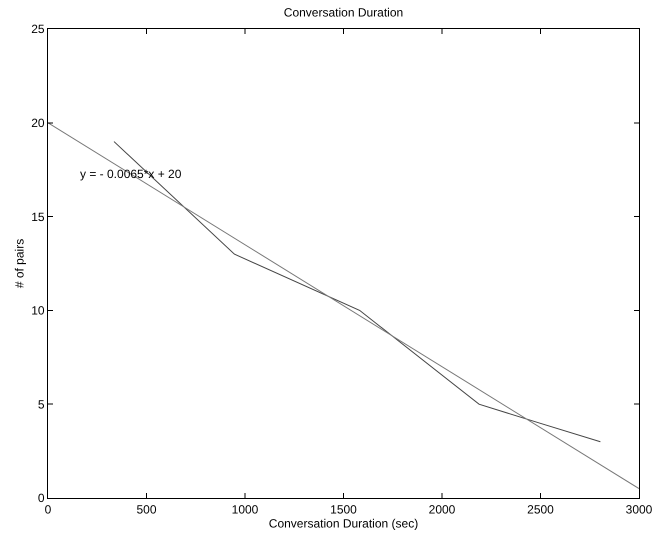  What do you see at coordinates (442, 509) in the screenshot?
I see `x-tick-label: 2000` at bounding box center [442, 509].